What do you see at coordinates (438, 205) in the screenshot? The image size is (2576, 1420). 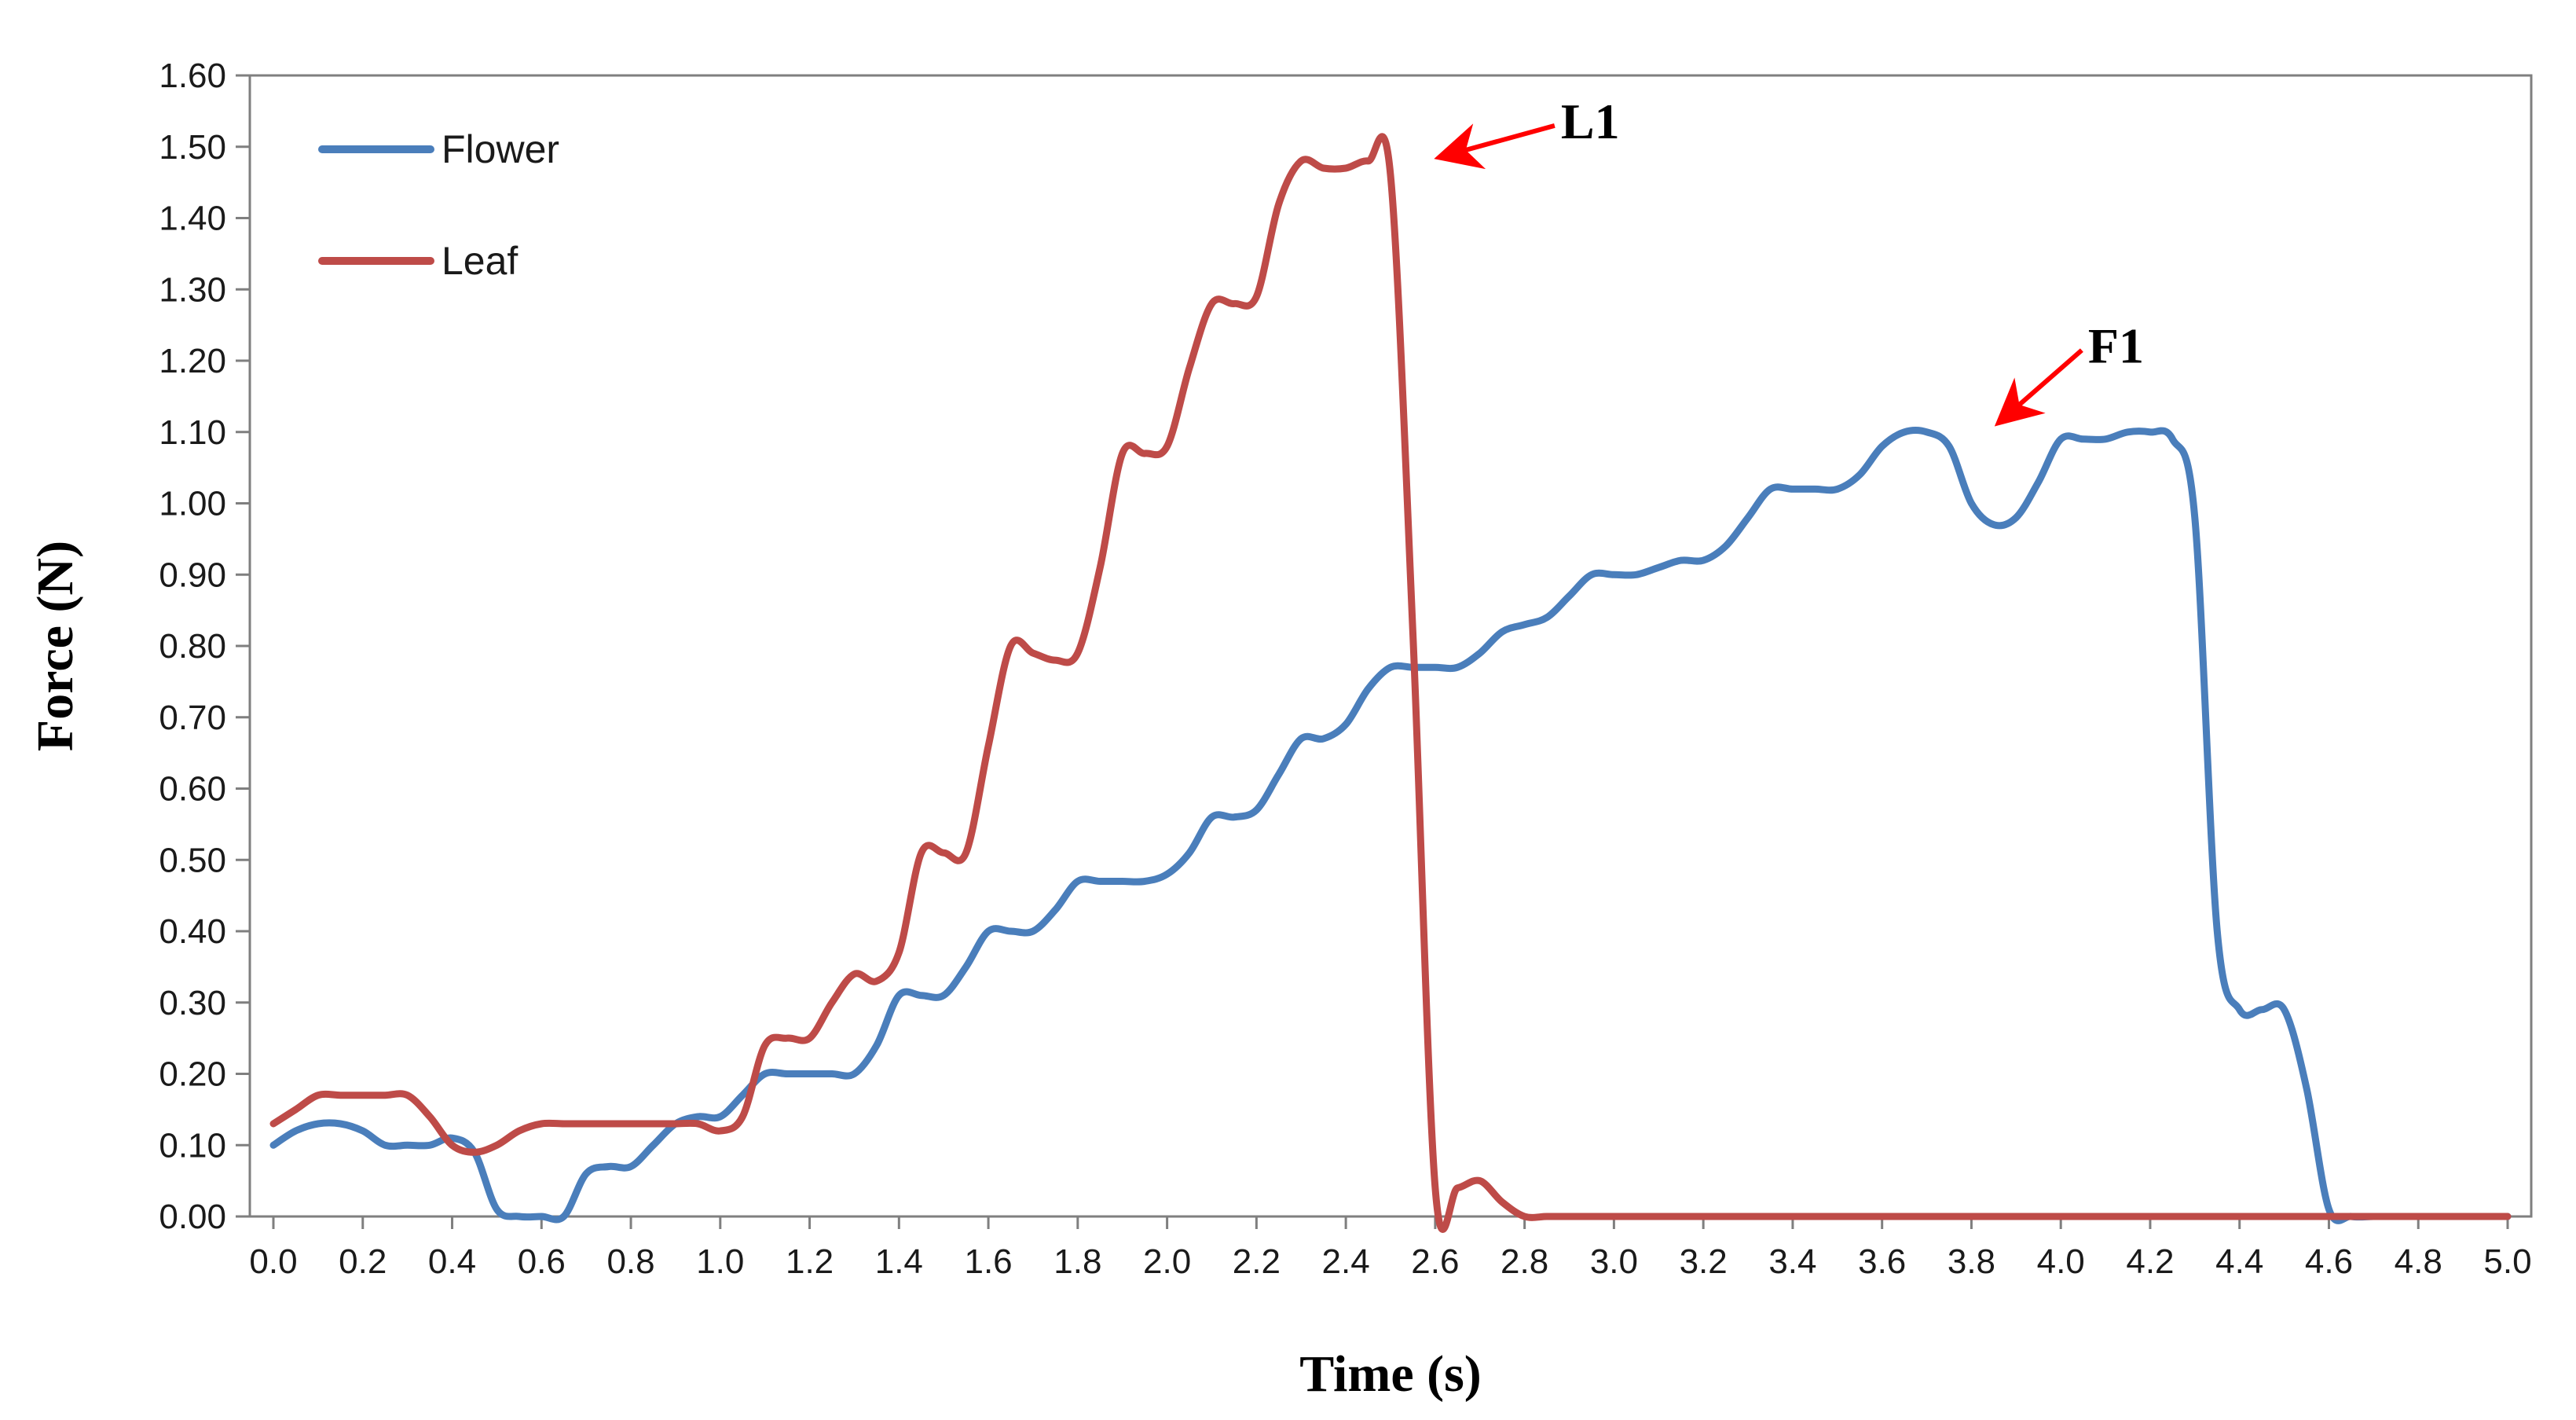 I see `legend: Flower Leaf` at bounding box center [438, 205].